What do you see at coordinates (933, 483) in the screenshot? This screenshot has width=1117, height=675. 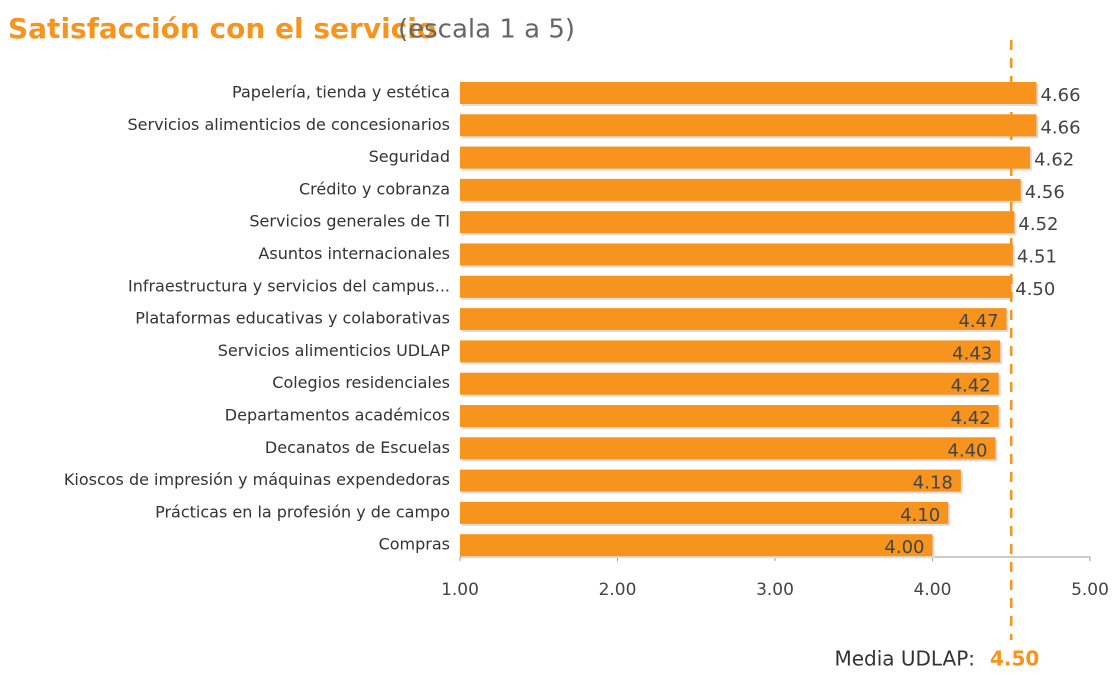 I see `value-label: 4.18` at bounding box center [933, 483].